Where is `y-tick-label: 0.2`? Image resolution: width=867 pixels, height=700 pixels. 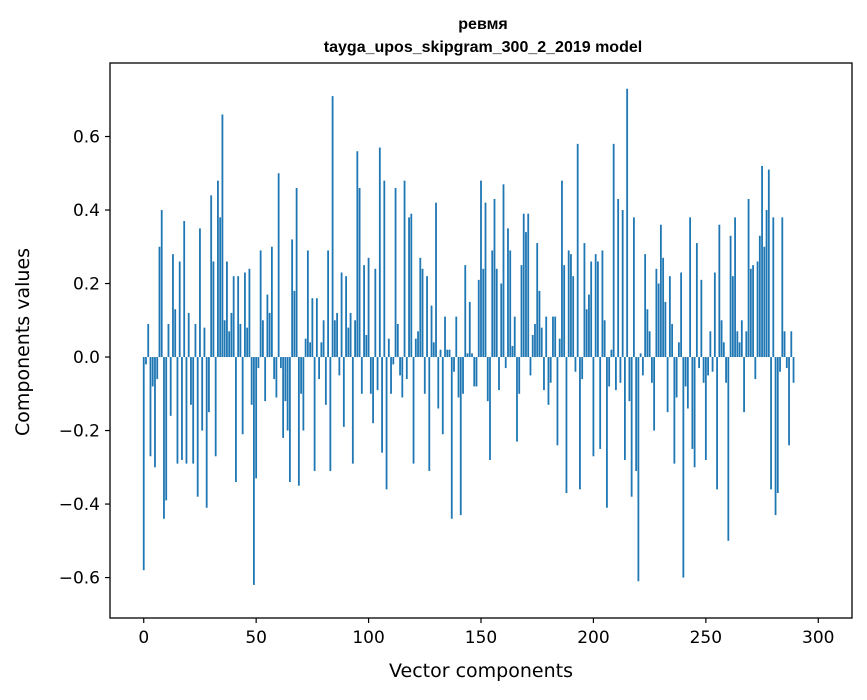 y-tick-label: 0.2 is located at coordinates (86, 285).